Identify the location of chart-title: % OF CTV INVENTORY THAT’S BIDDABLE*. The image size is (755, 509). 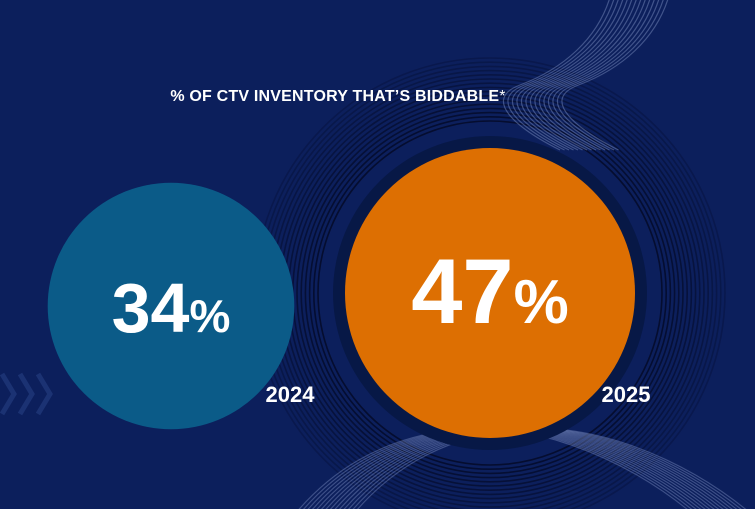
(338, 97).